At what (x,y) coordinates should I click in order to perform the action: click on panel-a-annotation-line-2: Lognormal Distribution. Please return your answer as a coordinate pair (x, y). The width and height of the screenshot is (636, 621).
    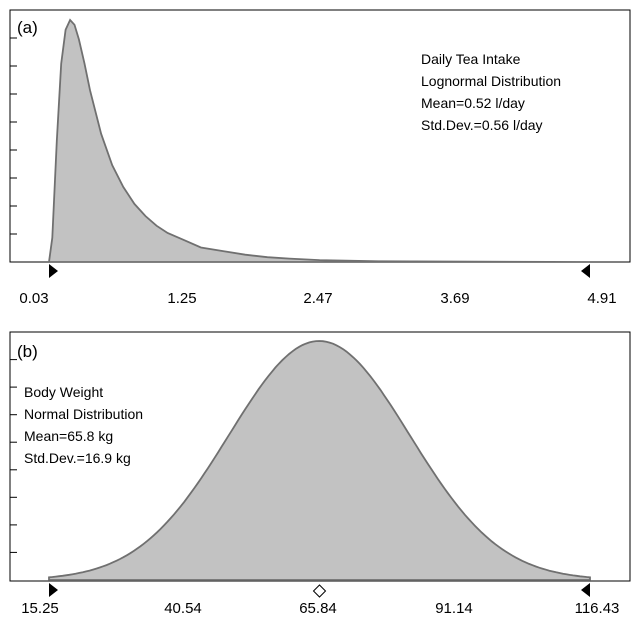
    Looking at the image, I should click on (491, 81).